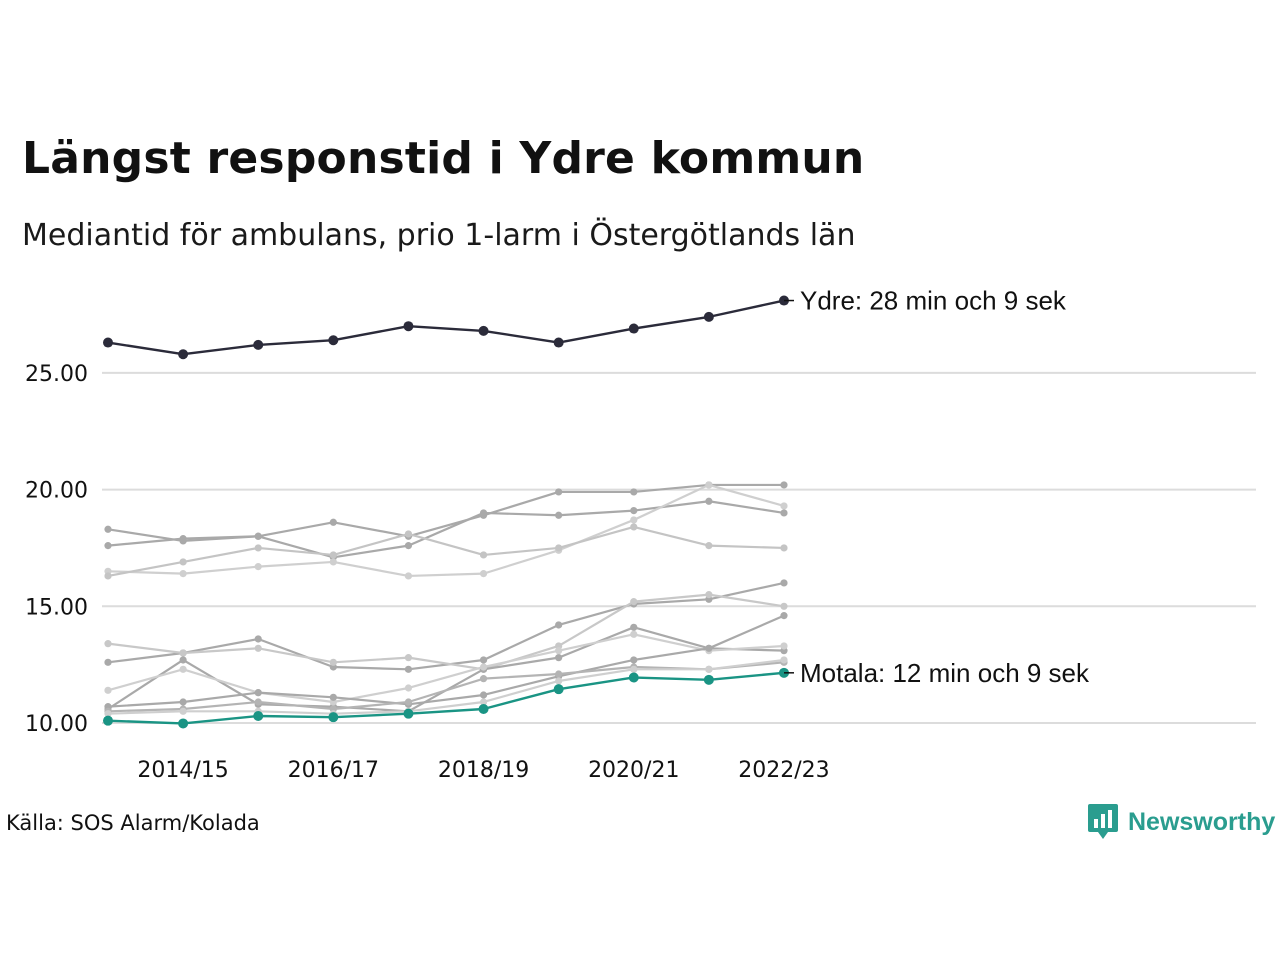 The image size is (1280, 960). What do you see at coordinates (56, 607) in the screenshot?
I see `y-tick-label: 15.00` at bounding box center [56, 607].